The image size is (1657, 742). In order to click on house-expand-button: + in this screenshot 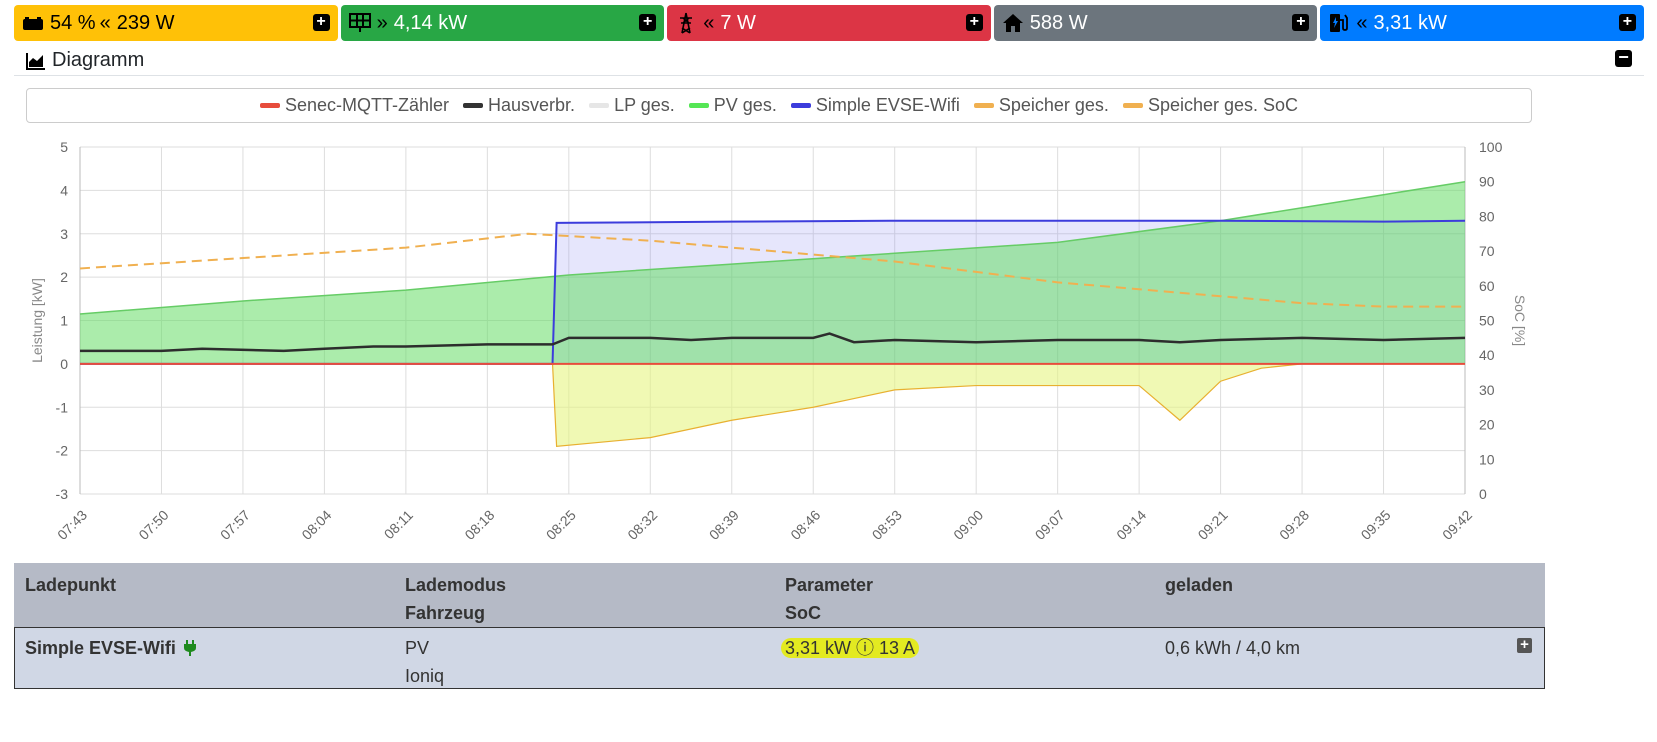, I will do `click(1301, 22)`.